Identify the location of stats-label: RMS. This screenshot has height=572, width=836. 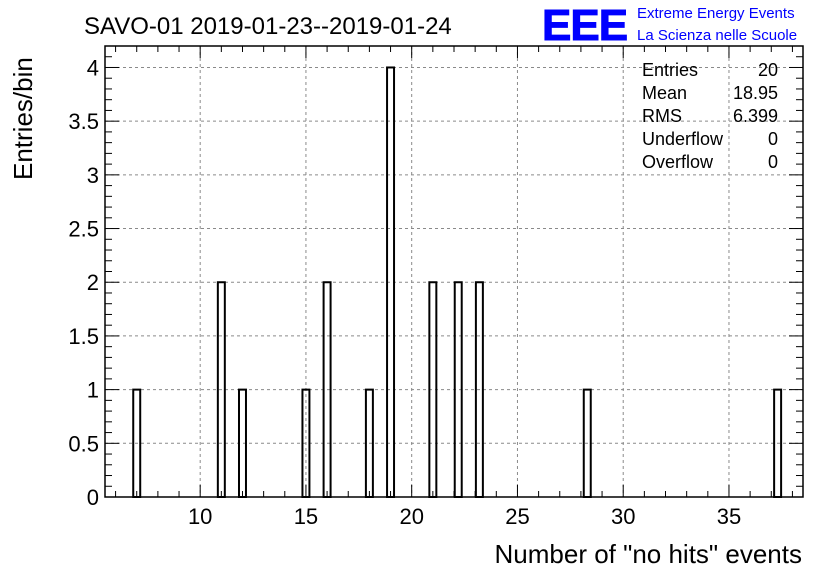
(662, 116).